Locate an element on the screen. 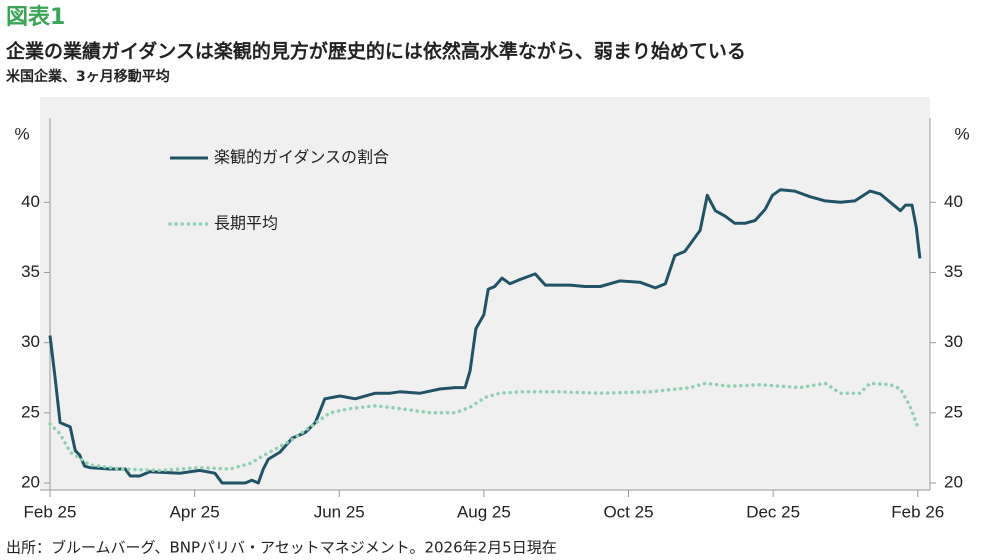 Image resolution: width=984 pixels, height=560 pixels. y-tick-label: 40 is located at coordinates (30, 201).